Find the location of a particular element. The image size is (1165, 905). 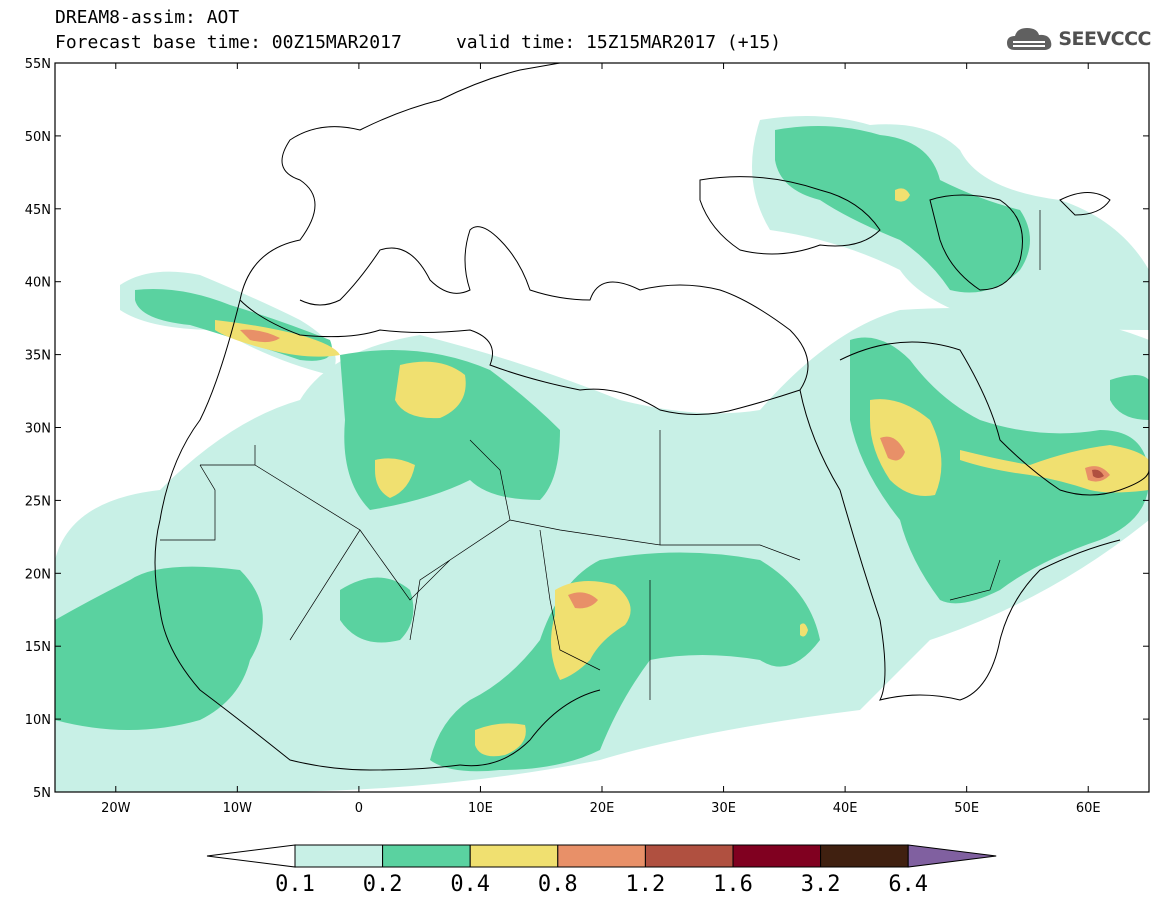

lat-label: 20N is located at coordinates (38, 574).